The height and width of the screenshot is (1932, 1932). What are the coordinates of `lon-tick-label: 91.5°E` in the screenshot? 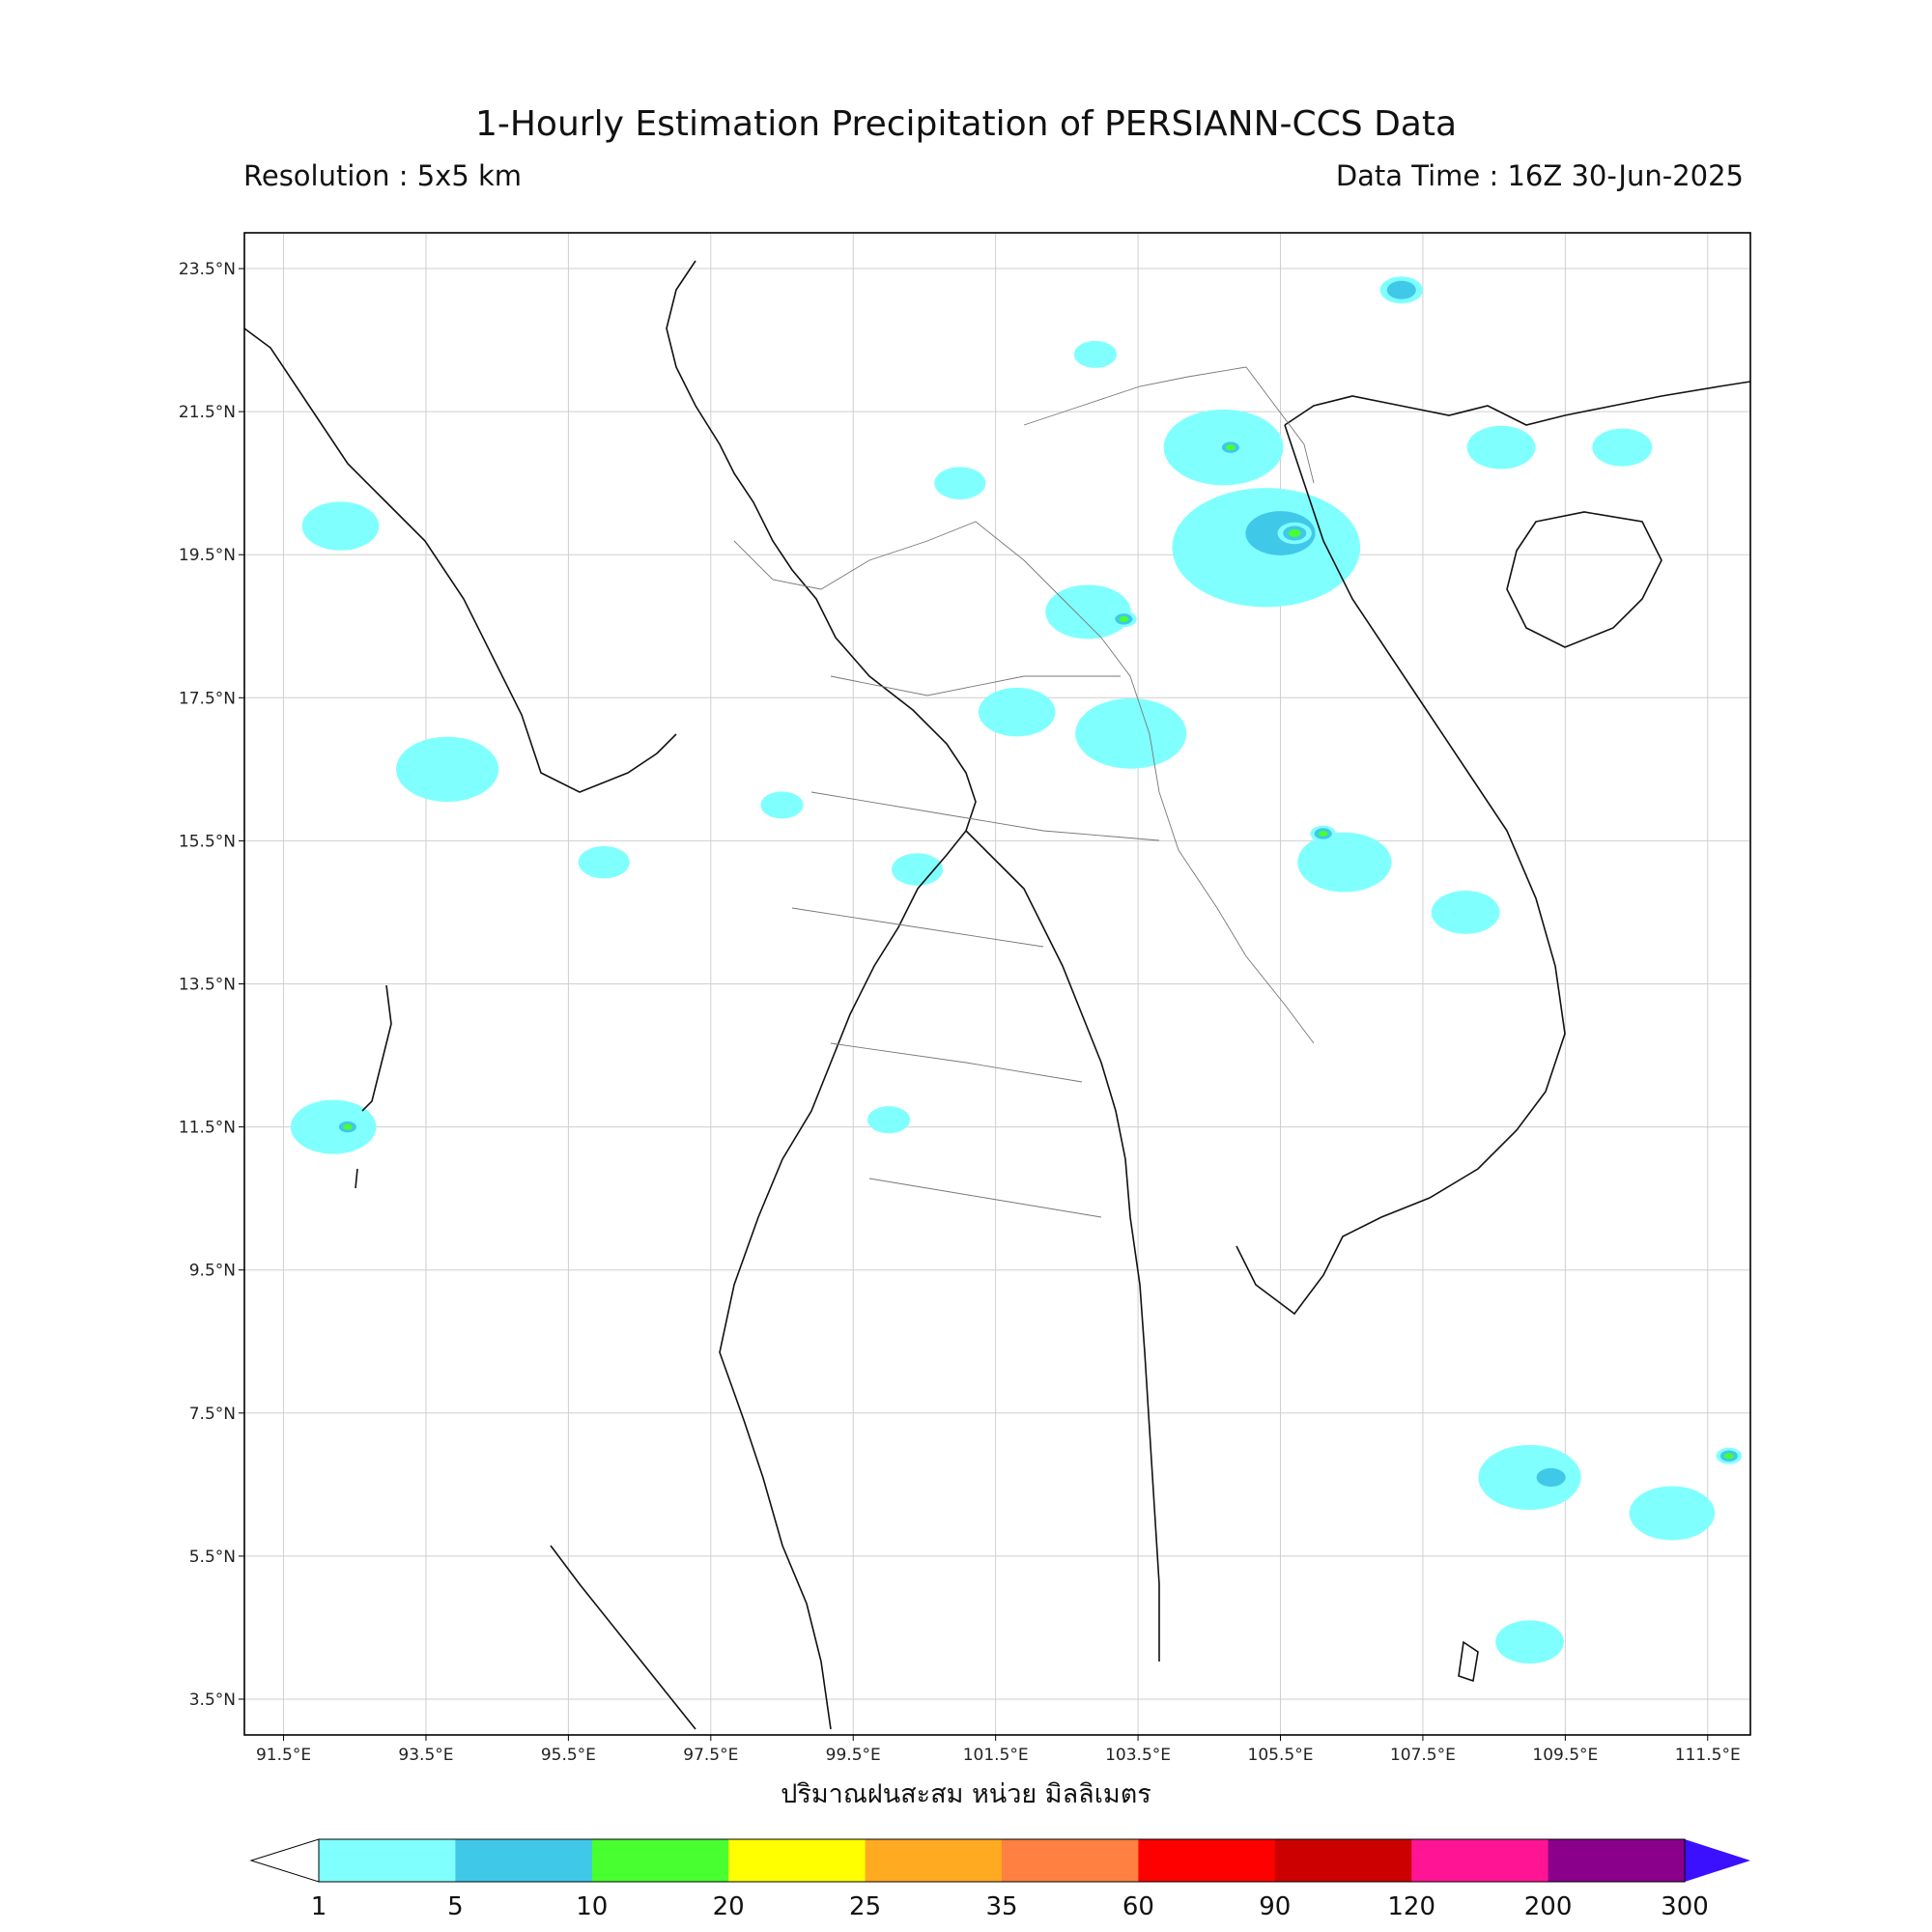 It's located at (283, 1755).